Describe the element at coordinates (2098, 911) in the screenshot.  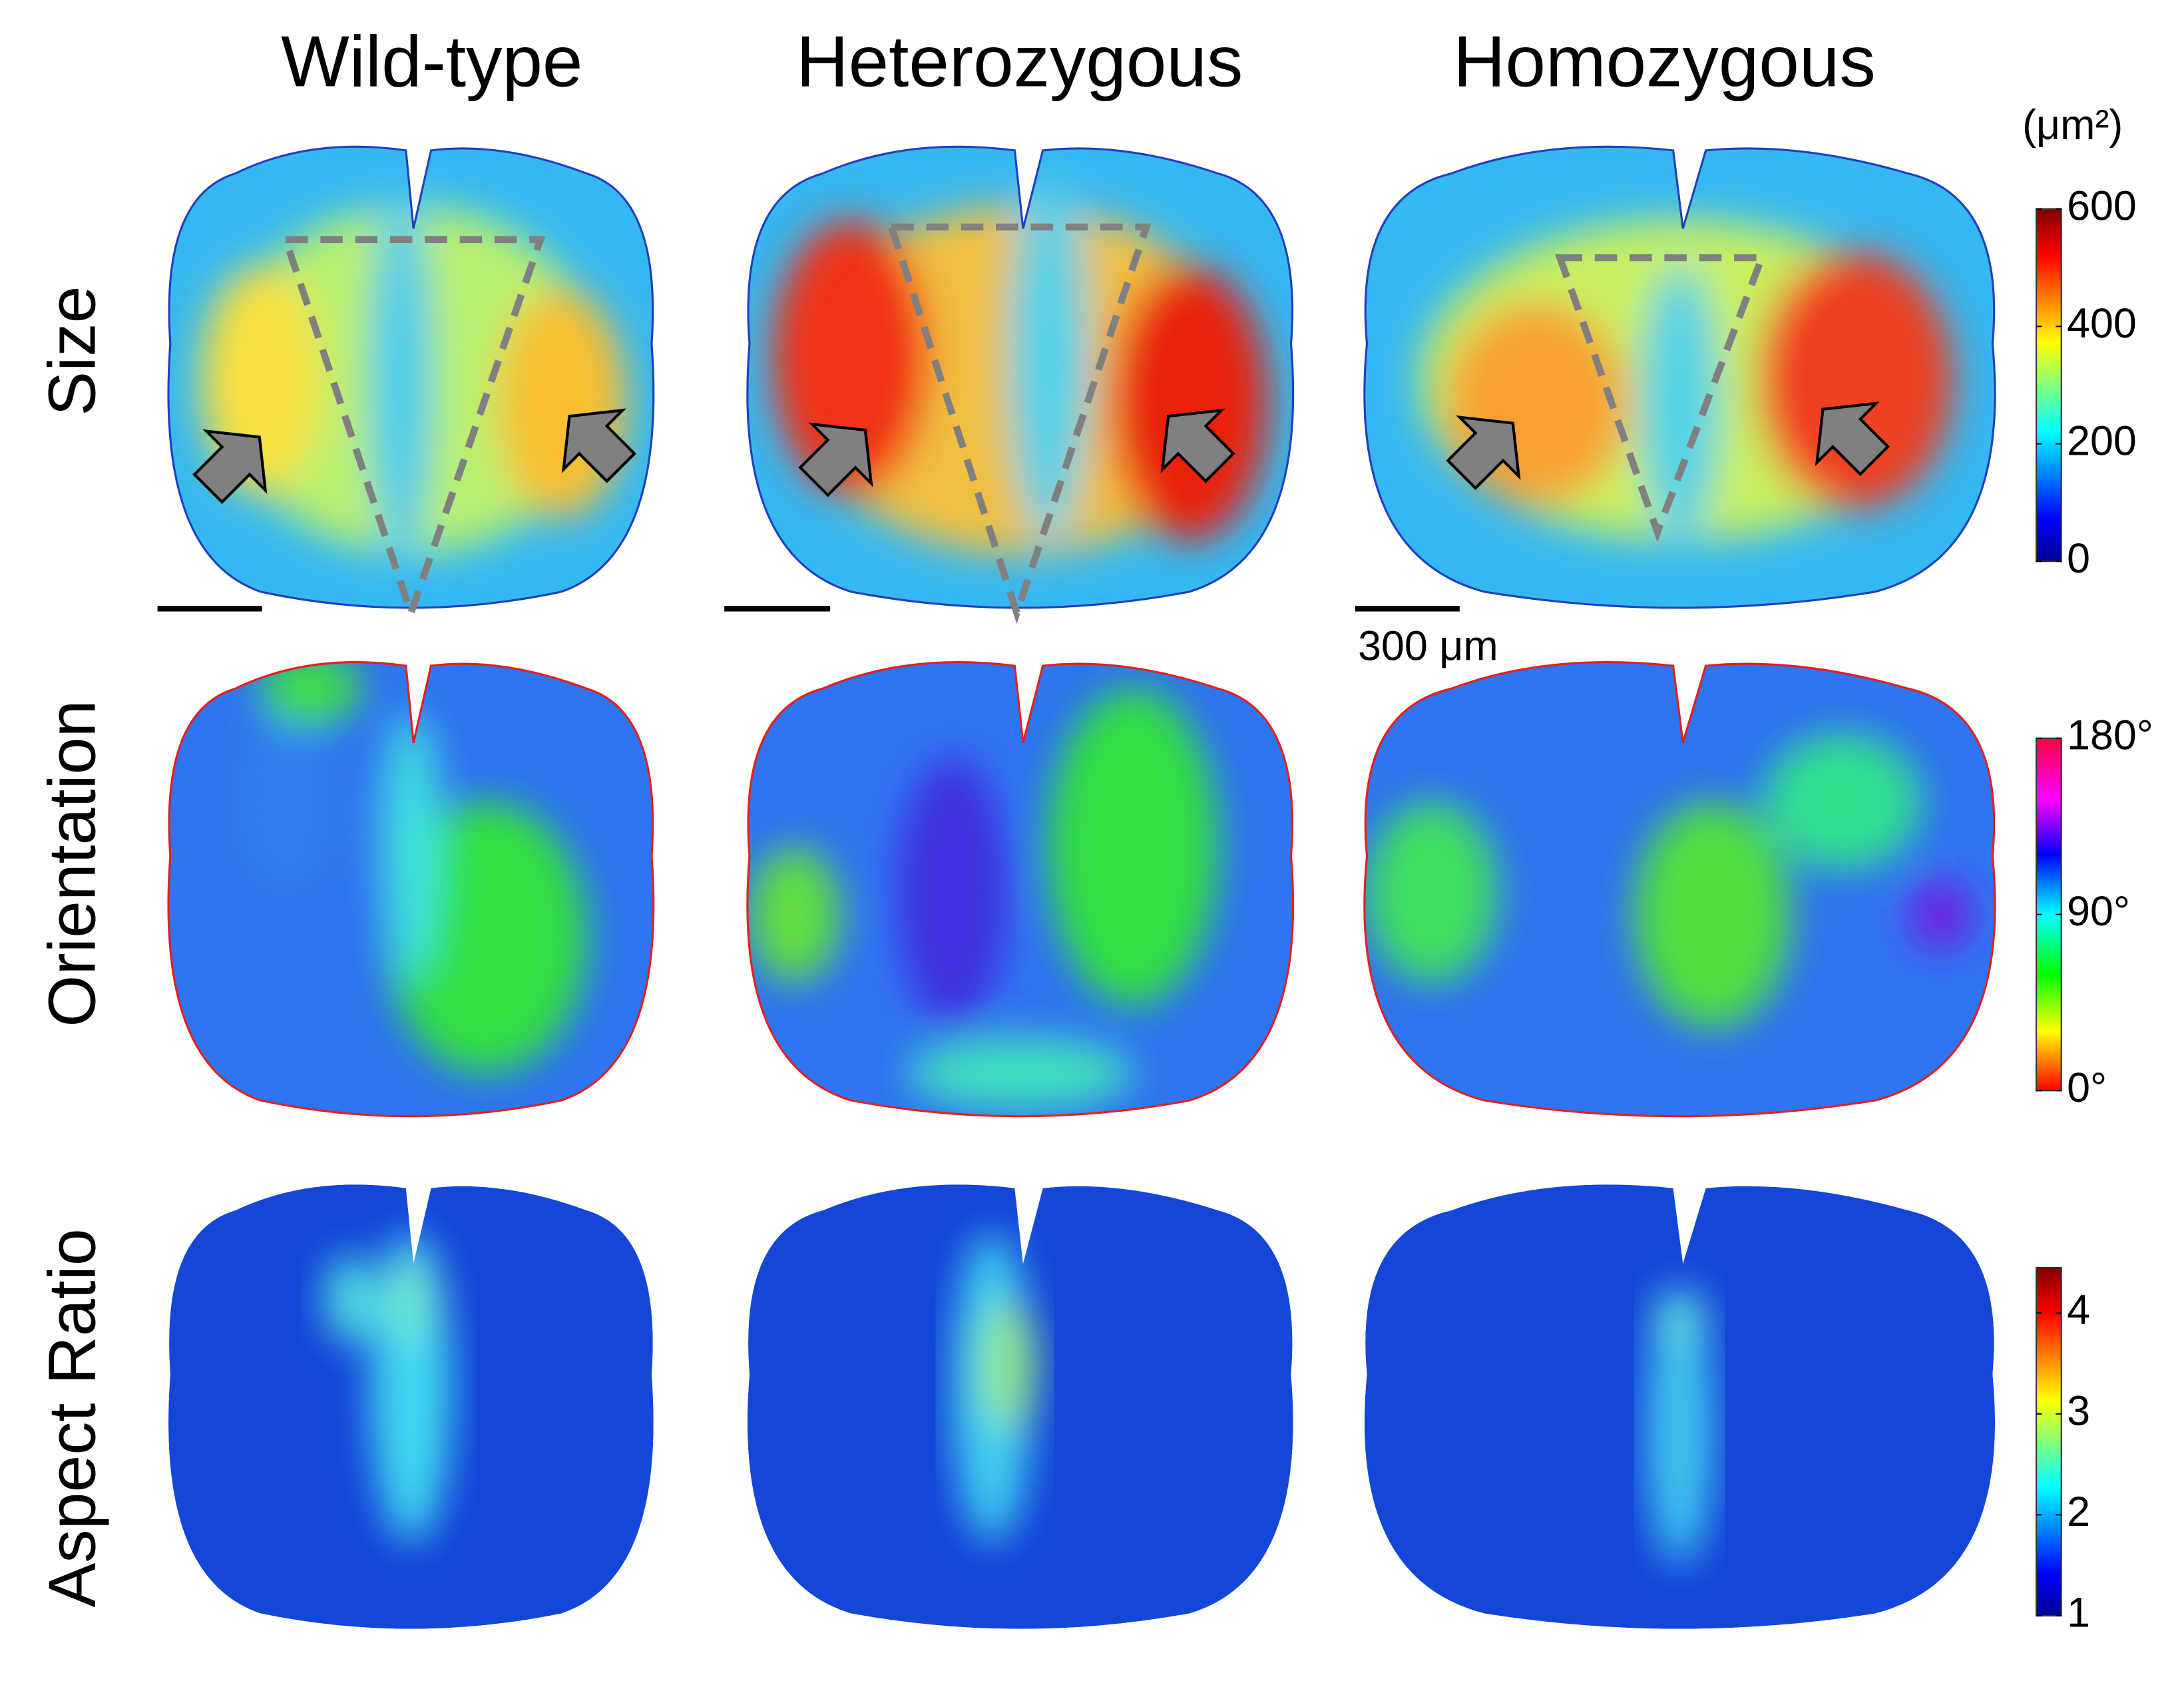
I see `colorbar-tick-label: 90°` at that location.